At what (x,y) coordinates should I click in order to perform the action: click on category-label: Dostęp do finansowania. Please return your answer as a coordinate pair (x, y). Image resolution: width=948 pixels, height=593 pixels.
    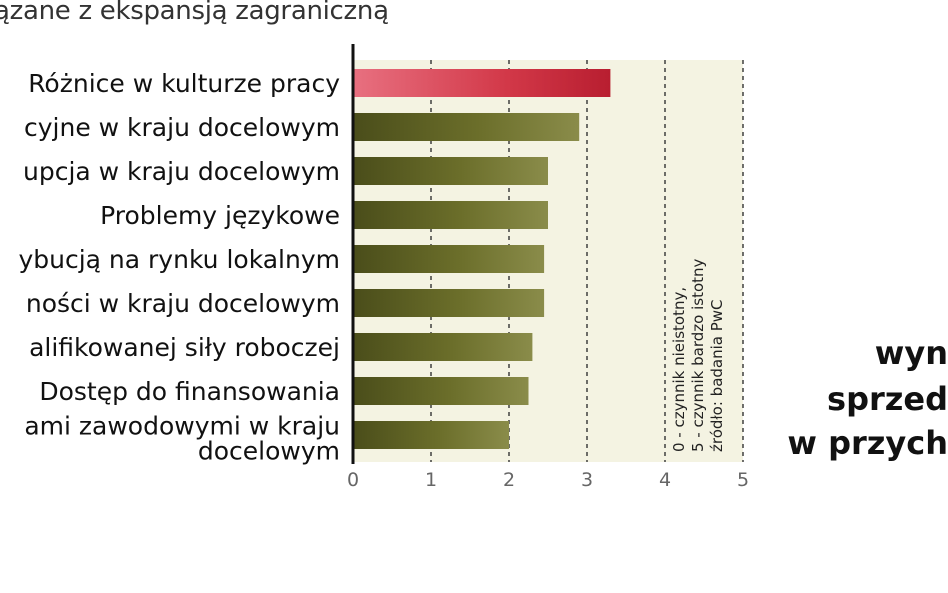
    Looking at the image, I should click on (189, 391).